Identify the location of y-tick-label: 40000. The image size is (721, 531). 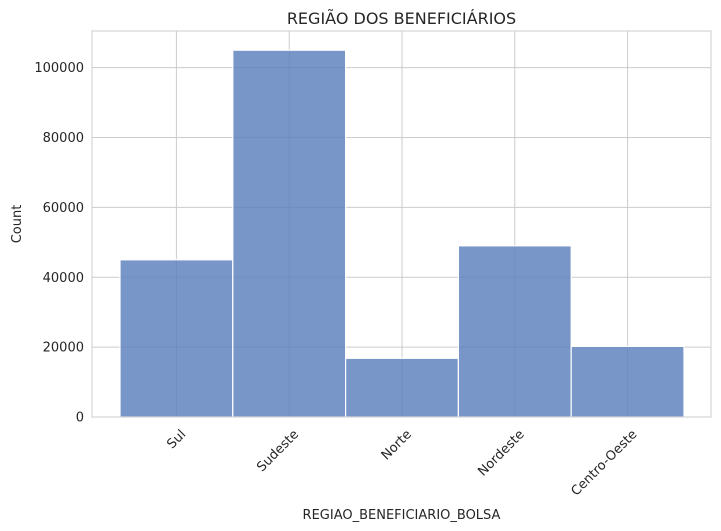
(63, 278).